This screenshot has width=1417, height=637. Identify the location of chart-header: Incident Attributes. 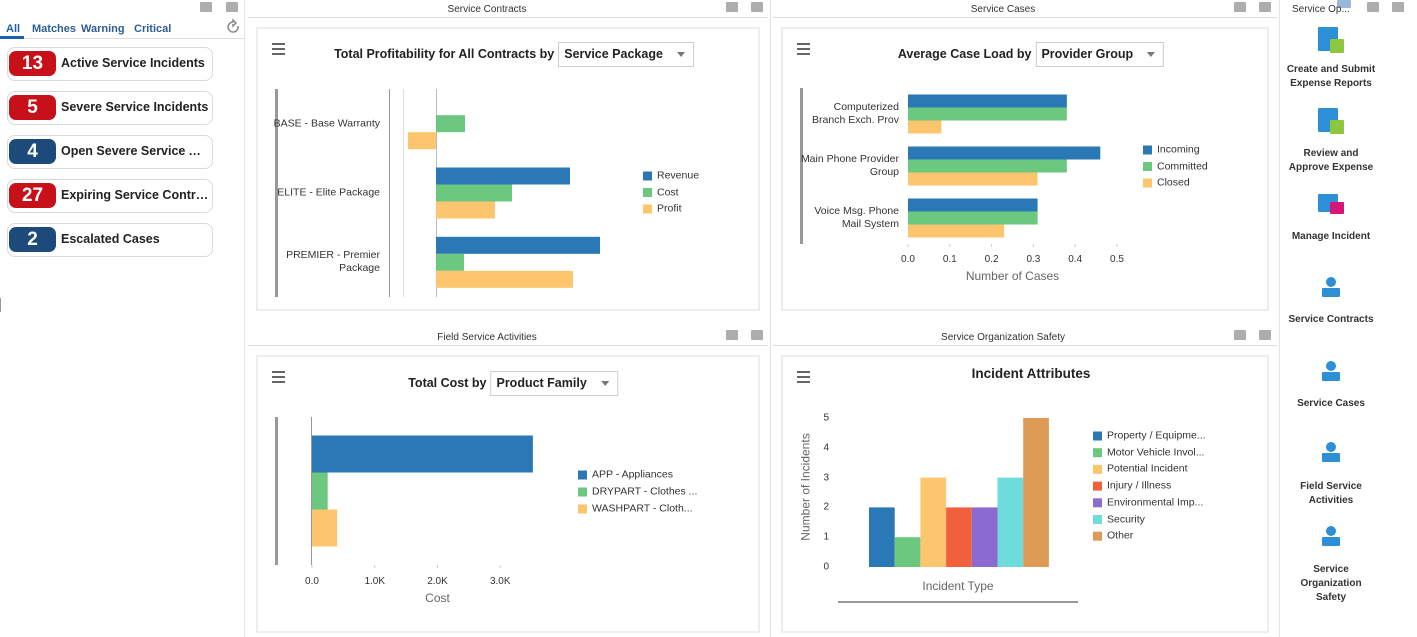
(1031, 374).